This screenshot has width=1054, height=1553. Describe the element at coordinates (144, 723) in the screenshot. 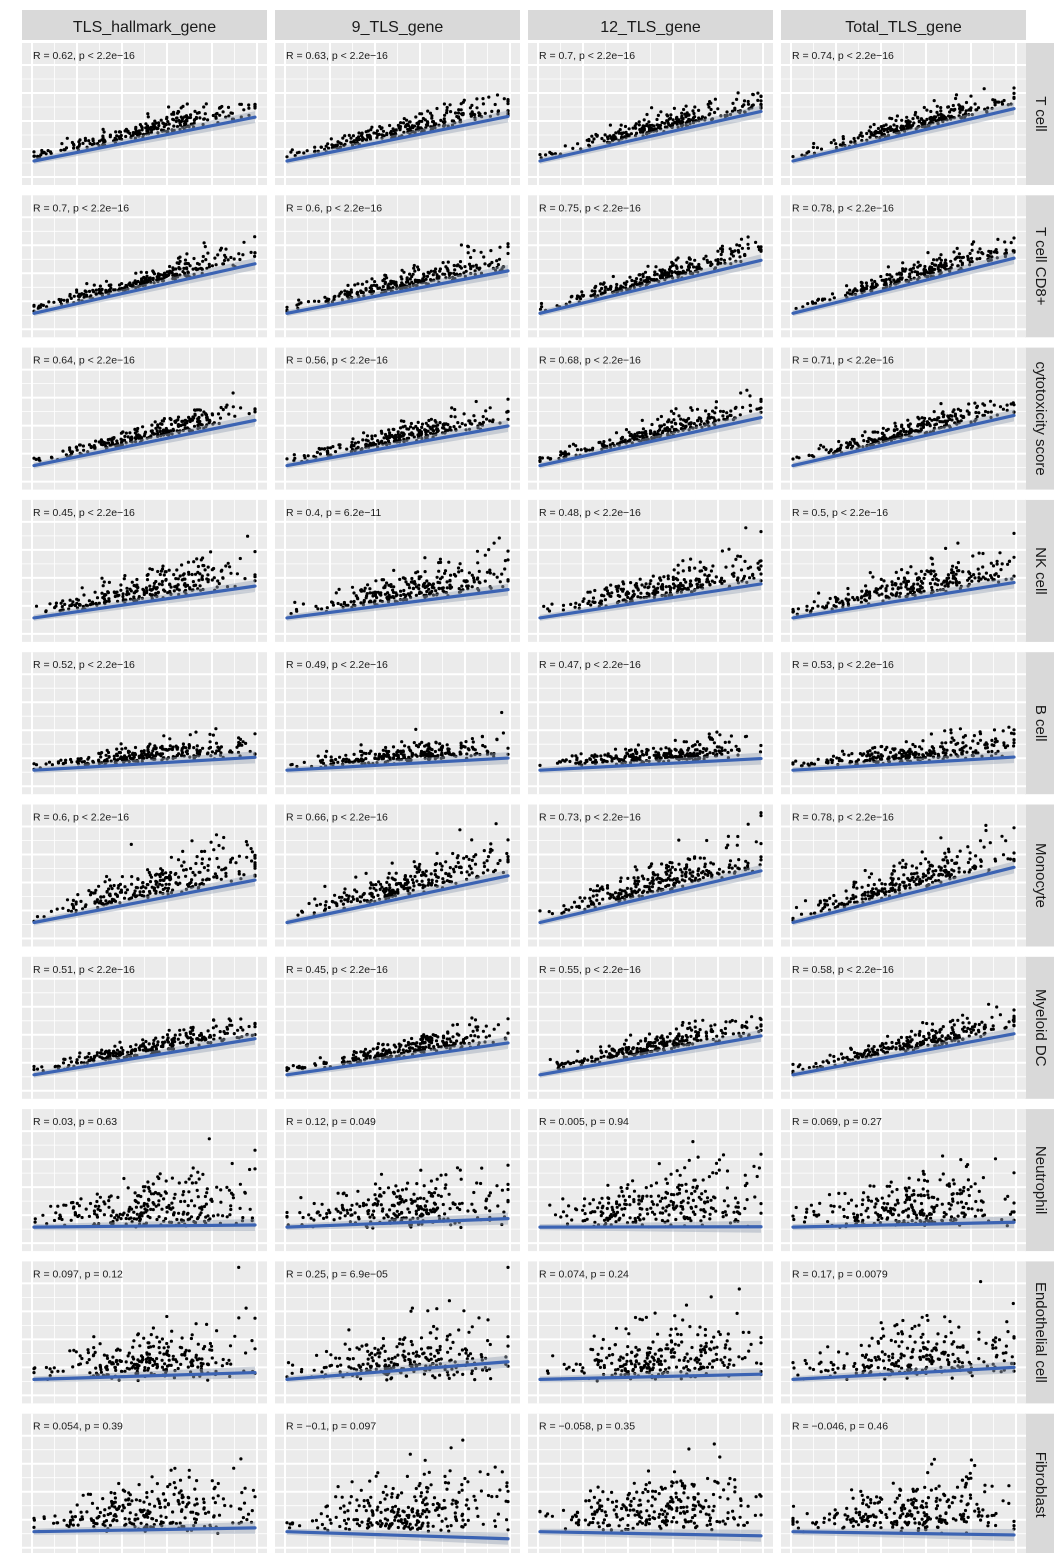

I see `scatter-panel: R = 0.52, p < 2.2e−16` at that location.